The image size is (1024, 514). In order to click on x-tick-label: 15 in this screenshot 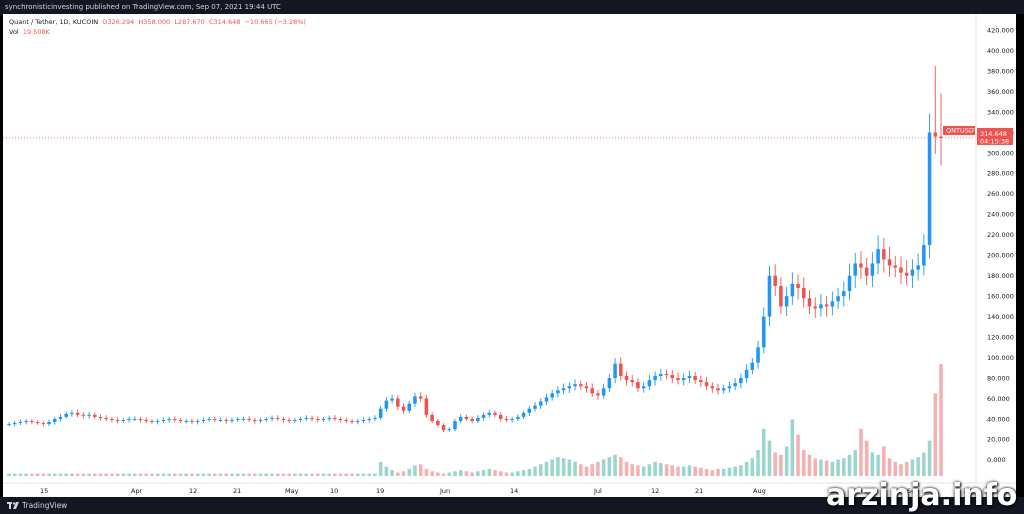, I will do `click(44, 491)`.